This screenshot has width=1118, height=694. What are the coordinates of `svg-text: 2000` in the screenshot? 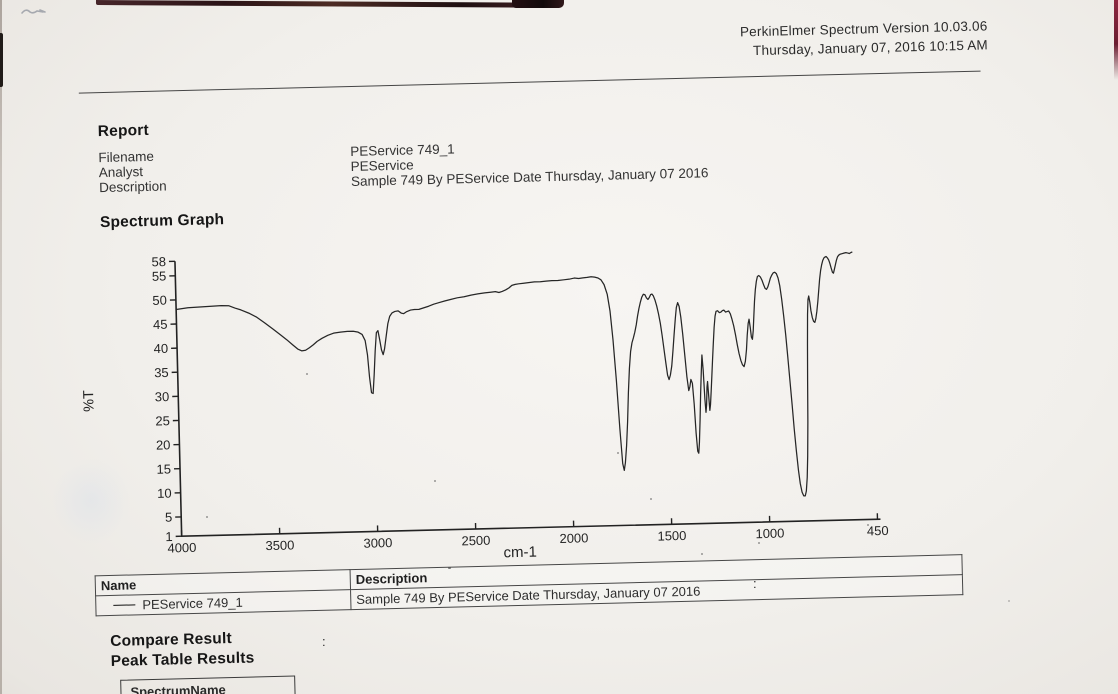 It's located at (573, 538).